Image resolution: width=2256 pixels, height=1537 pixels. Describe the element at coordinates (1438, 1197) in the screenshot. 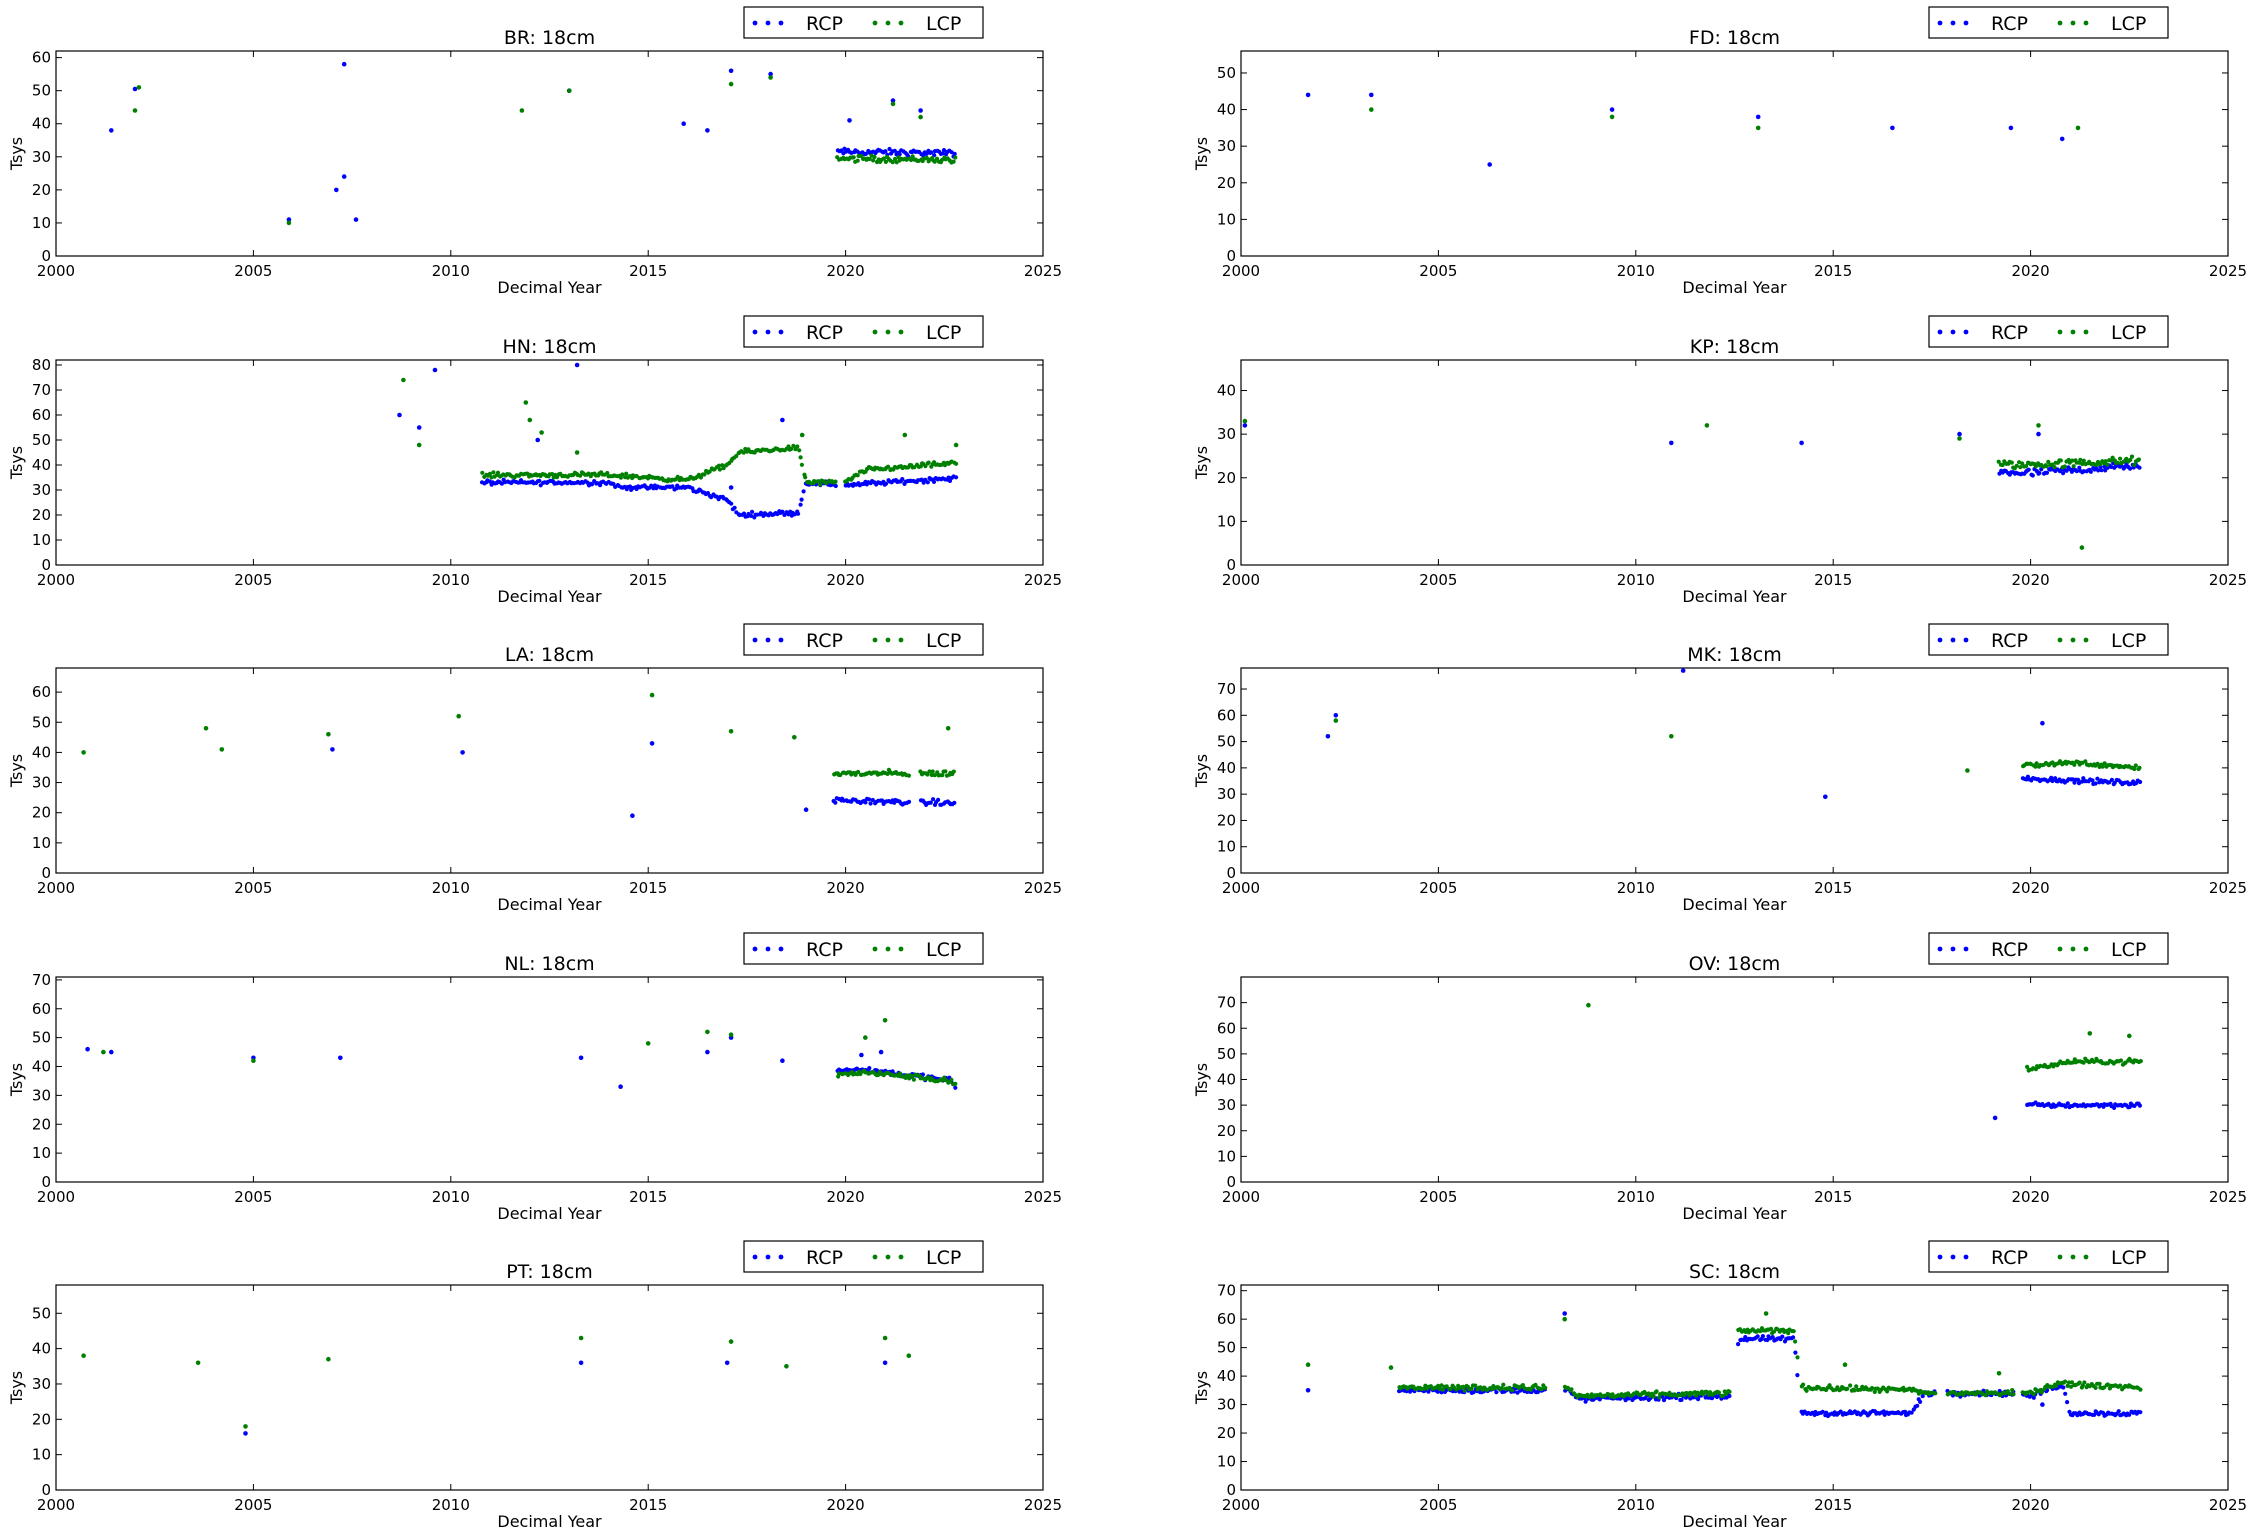

I see `x-tick-label: 2005` at that location.